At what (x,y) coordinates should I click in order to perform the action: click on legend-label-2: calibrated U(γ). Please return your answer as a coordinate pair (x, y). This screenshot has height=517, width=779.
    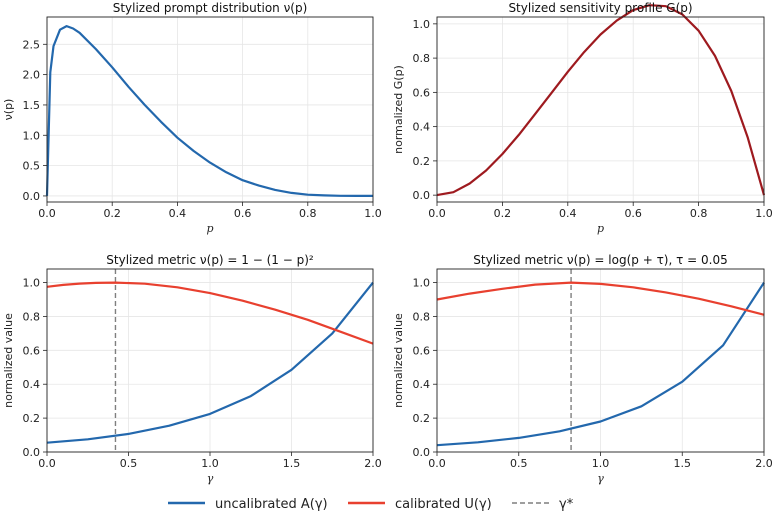
    Looking at the image, I should click on (443, 504).